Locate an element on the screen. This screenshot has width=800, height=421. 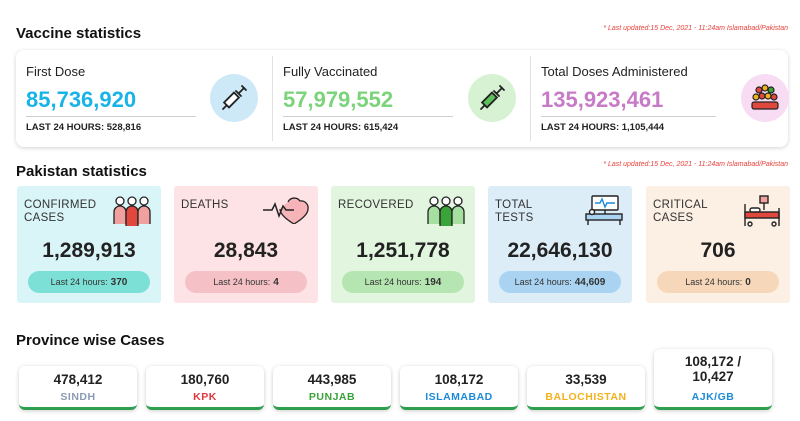
deaths-card: DEATHS 28,843 Last 24 hours: 4 is located at coordinates (246, 244).